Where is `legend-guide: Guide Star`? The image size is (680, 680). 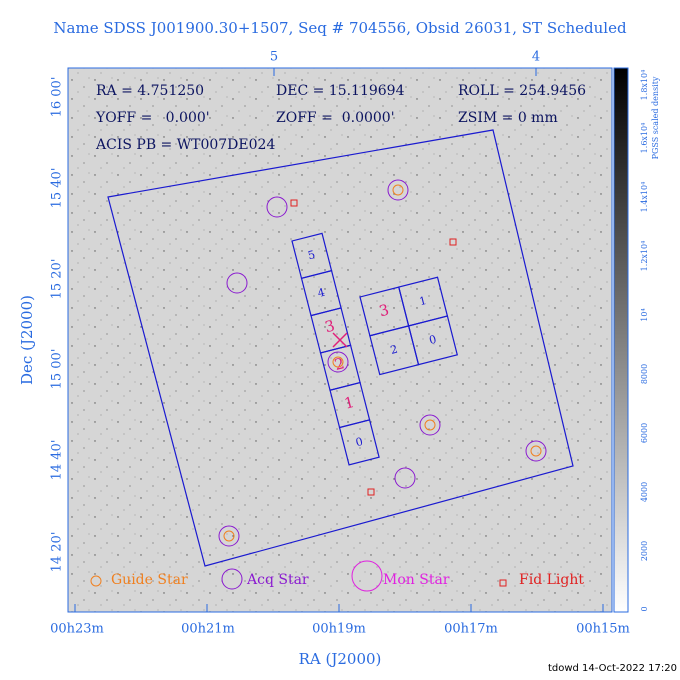
legend-guide: Guide Star is located at coordinates (149, 580).